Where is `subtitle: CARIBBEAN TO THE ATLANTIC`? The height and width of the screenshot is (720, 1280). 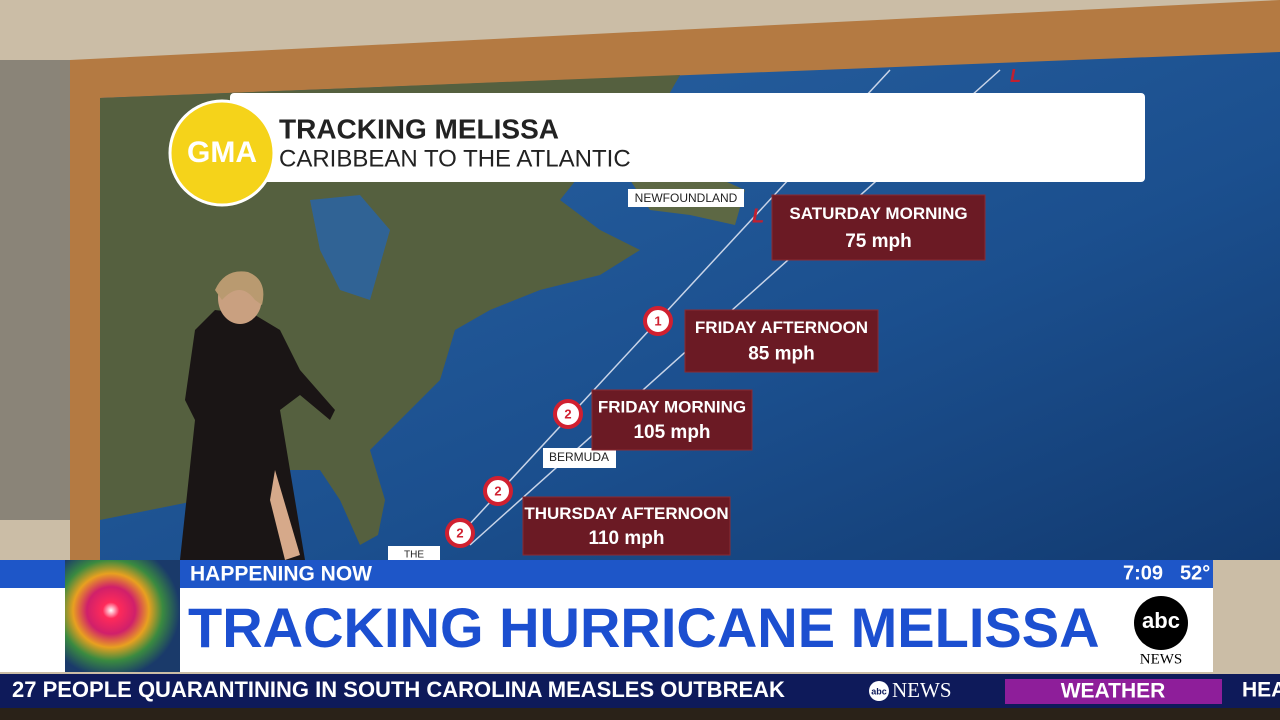
subtitle: CARIBBEAN TO THE ATLANTIC is located at coordinates (455, 158).